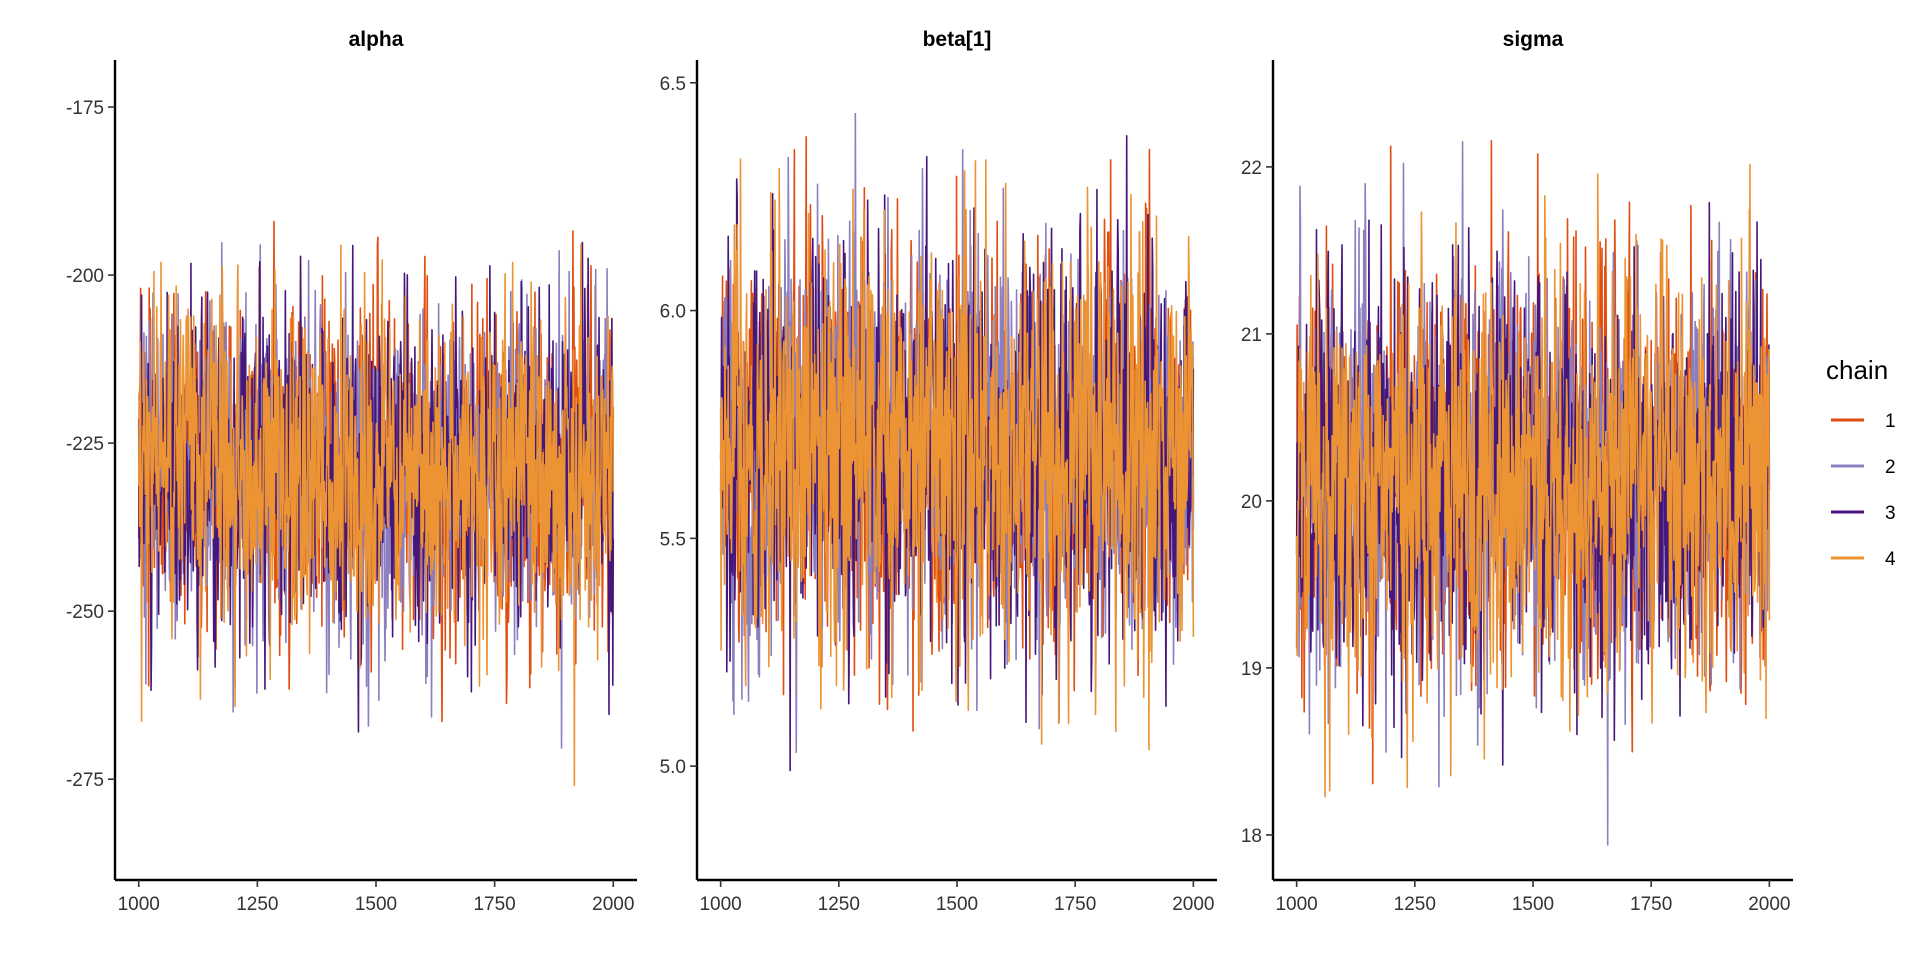 The width and height of the screenshot is (1920, 960). Describe the element at coordinates (1533, 39) in the screenshot. I see `panel-title: sigma` at that location.